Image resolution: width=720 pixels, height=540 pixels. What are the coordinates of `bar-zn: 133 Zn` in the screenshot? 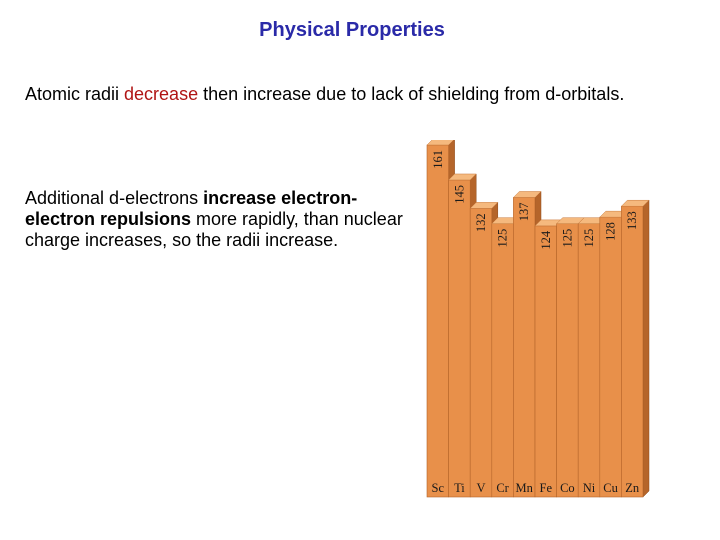 It's located at (635, 348).